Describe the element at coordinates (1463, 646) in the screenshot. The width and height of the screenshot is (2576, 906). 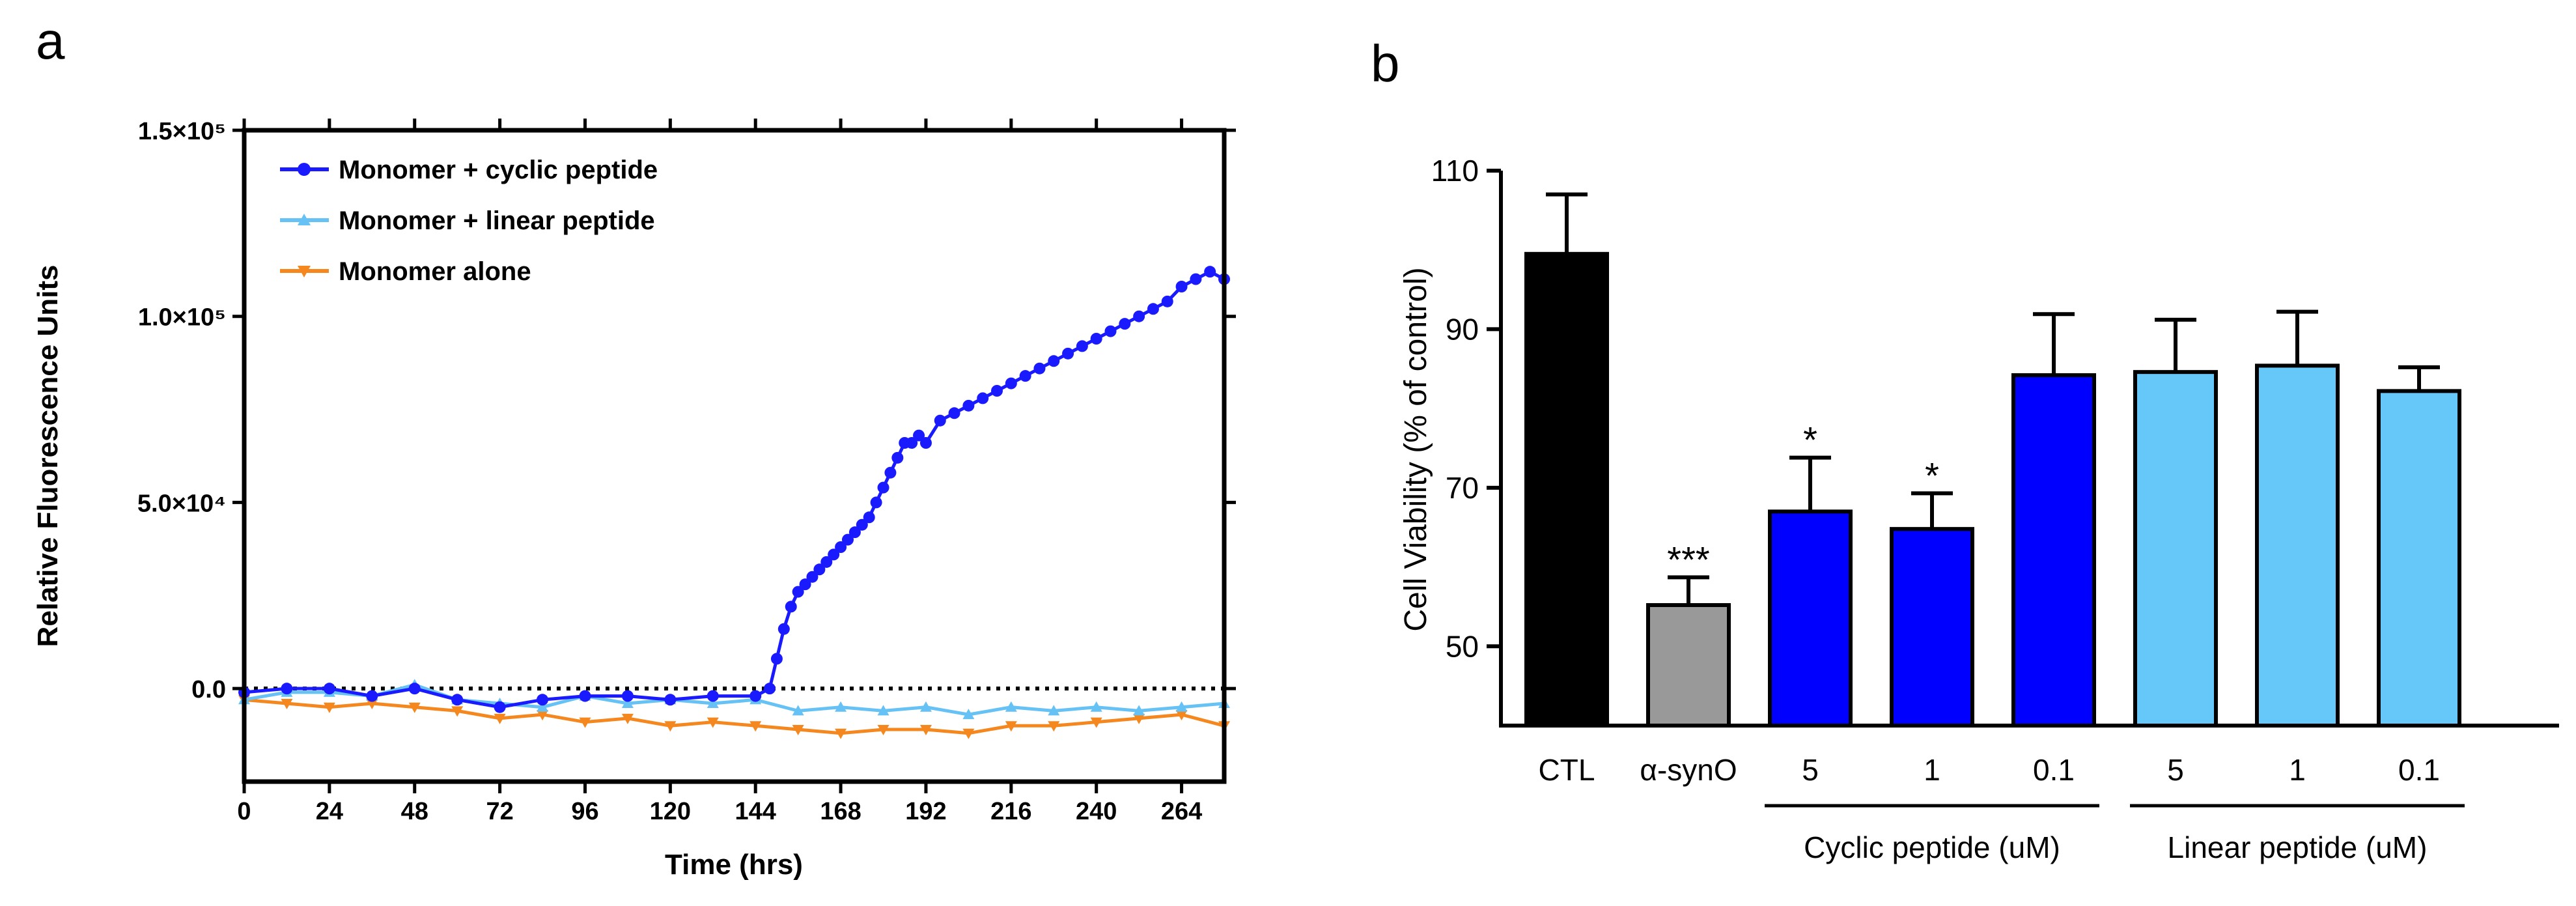
I see `y-tick-label: 50` at that location.